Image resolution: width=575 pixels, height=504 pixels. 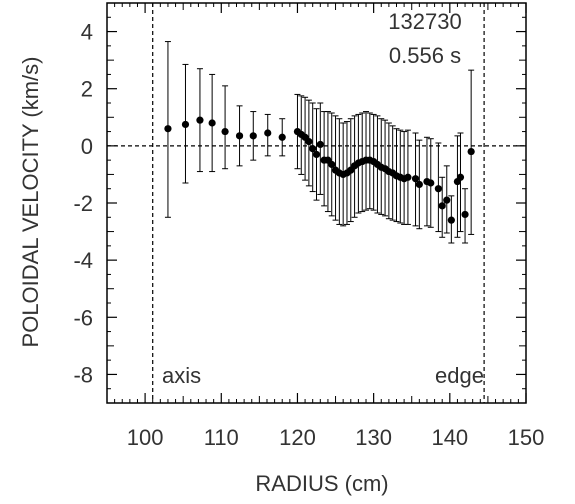 What do you see at coordinates (297, 437) in the screenshot?
I see `x-tick-label: 120` at bounding box center [297, 437].